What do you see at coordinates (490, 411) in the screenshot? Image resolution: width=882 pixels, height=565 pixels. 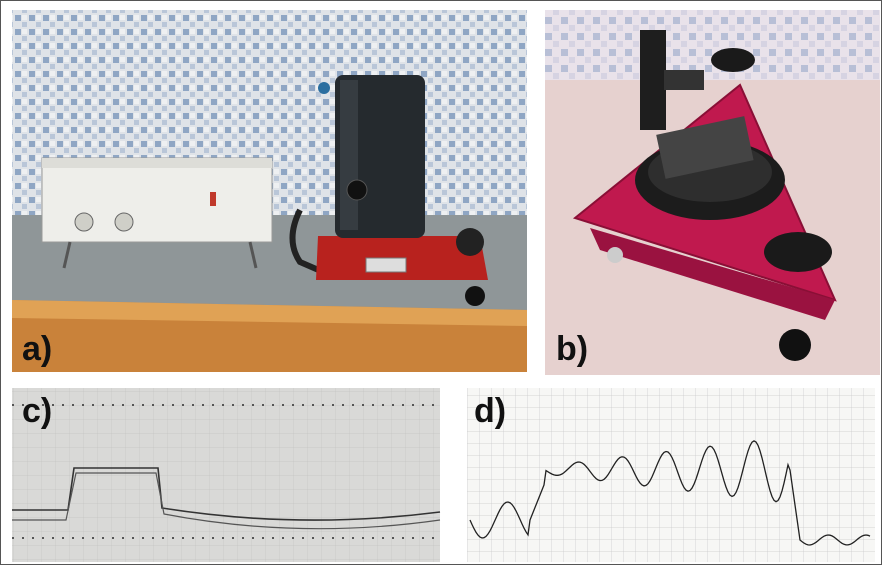 I see `panel-label: d)` at bounding box center [490, 411].